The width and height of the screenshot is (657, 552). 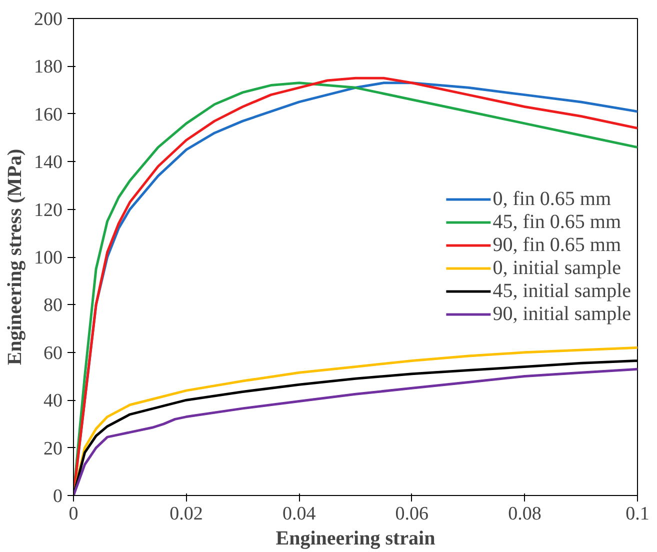 I want to click on x-tick-label: 0.1, so click(x=638, y=514).